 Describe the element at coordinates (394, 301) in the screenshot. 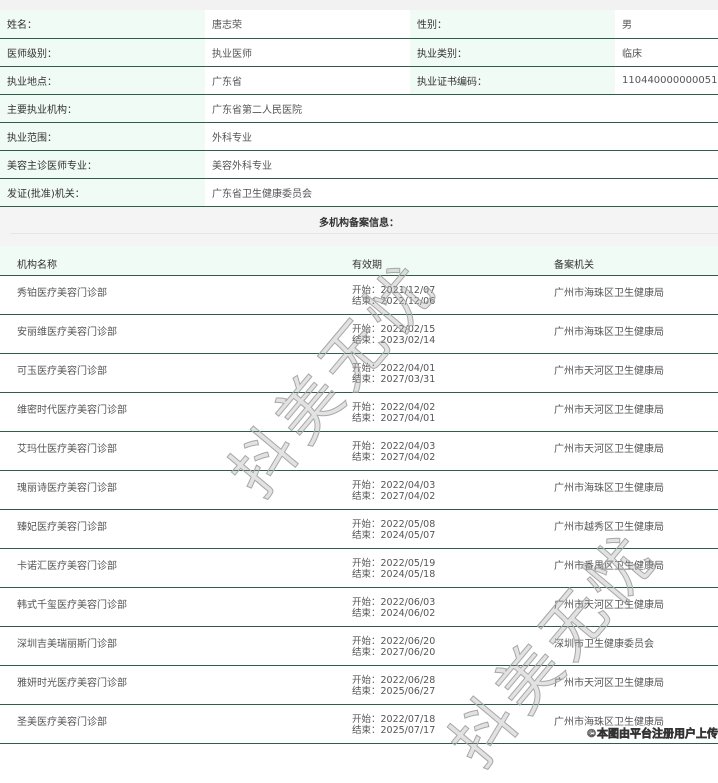

I see `end-date: 结束：2022/12/06` at that location.